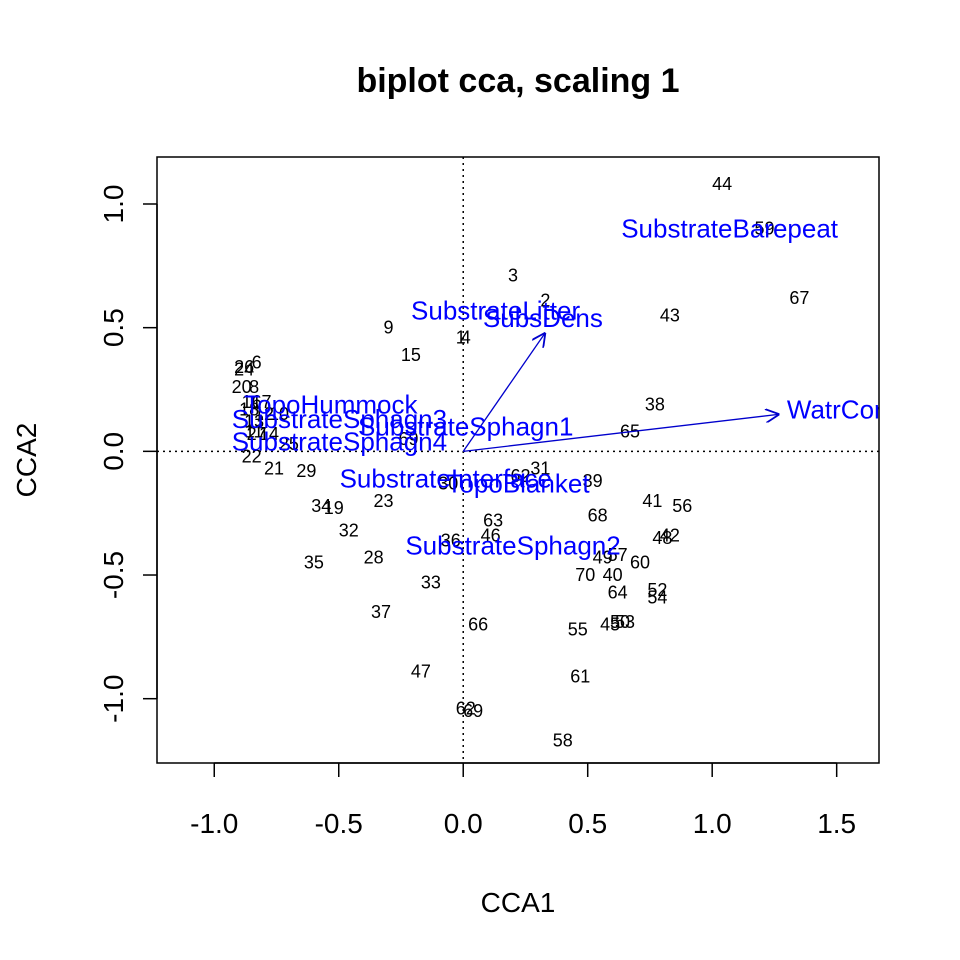 Image resolution: width=960 pixels, height=960 pixels. I want to click on site-label: 68, so click(598, 516).